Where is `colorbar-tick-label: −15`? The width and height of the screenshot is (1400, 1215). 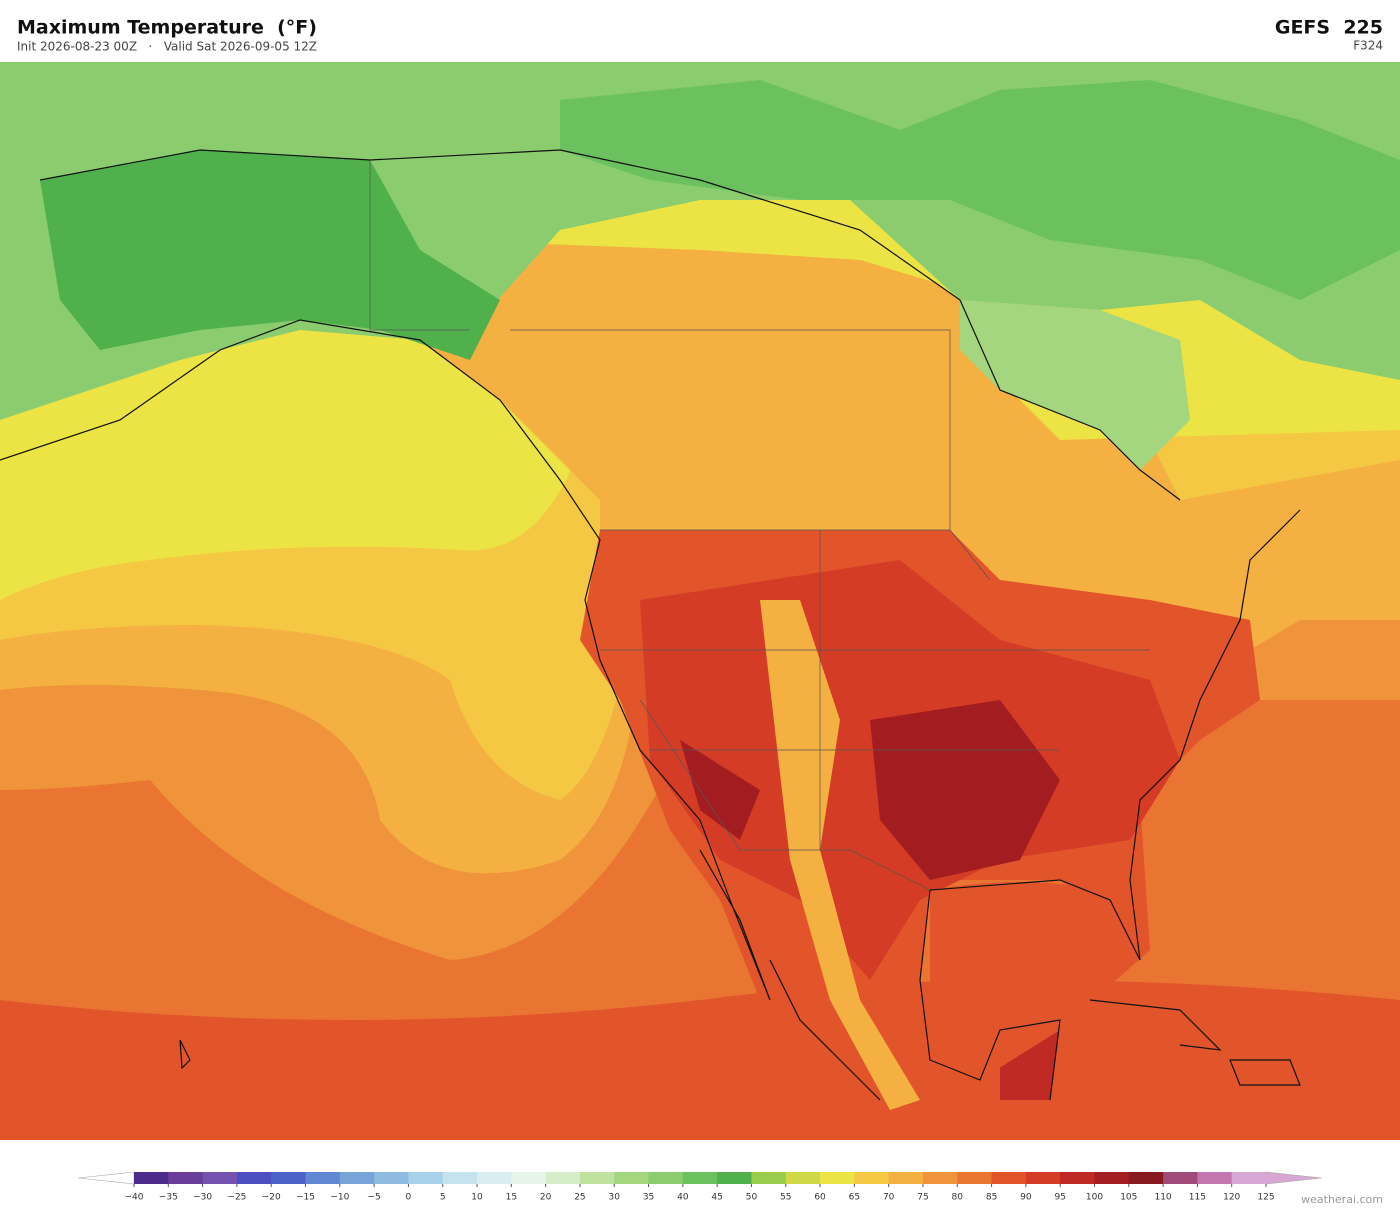
colorbar-tick-label: −15 is located at coordinates (305, 1198).